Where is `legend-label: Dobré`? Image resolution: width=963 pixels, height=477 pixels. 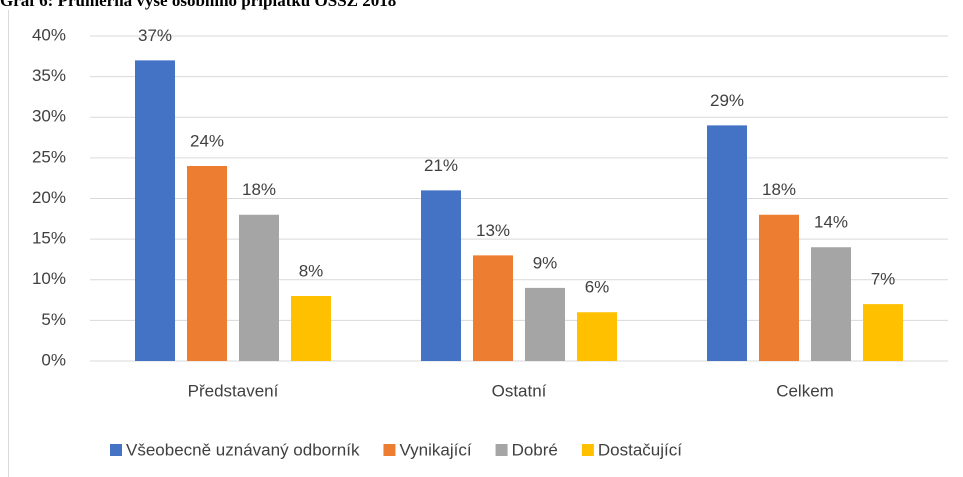
legend-label: Dobré is located at coordinates (535, 449).